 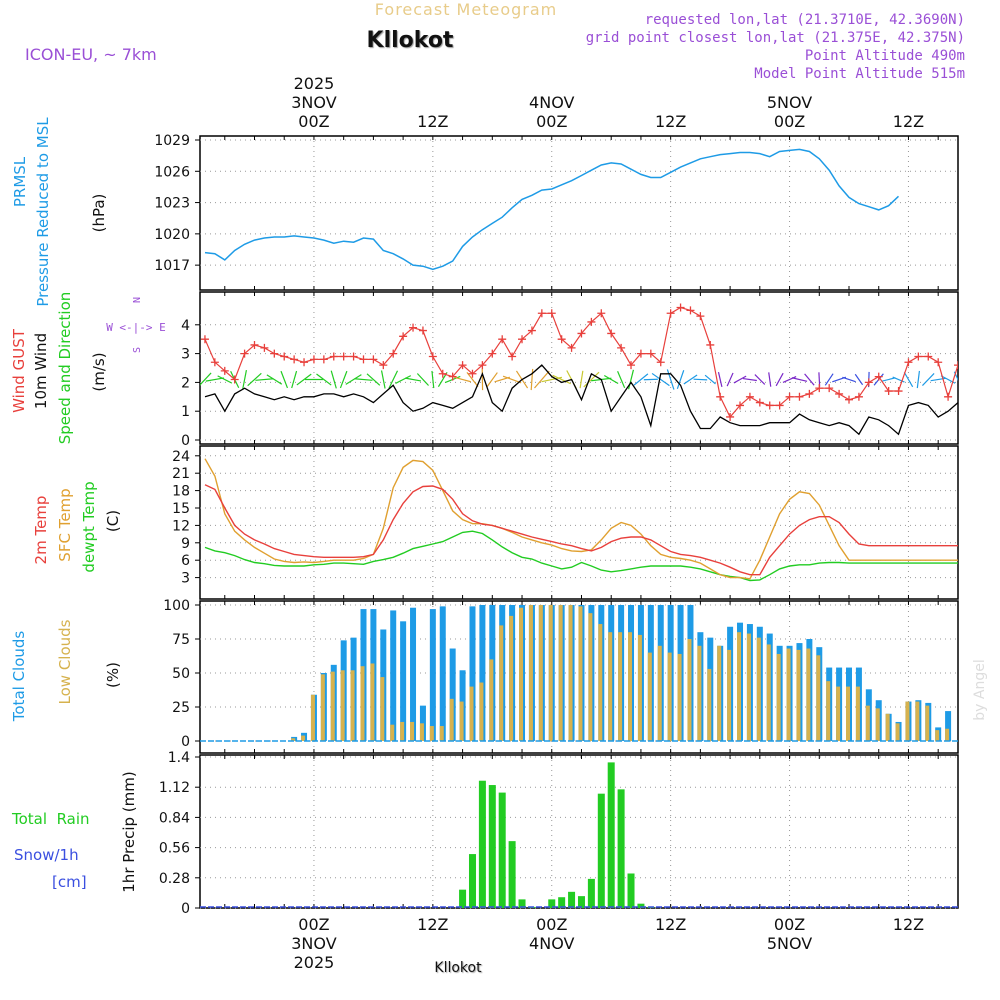 I want to click on compass-n: N, so click(x=137, y=300).